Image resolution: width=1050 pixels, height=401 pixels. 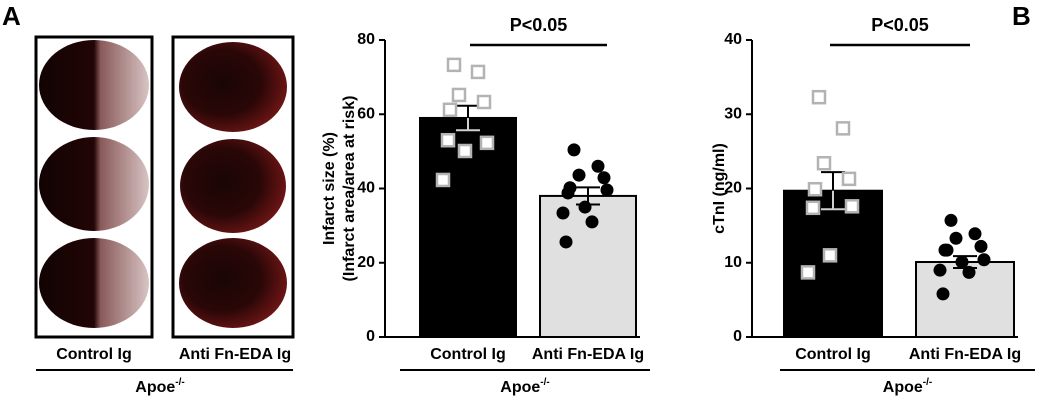 I want to click on panel-label: A, so click(x=11, y=16).